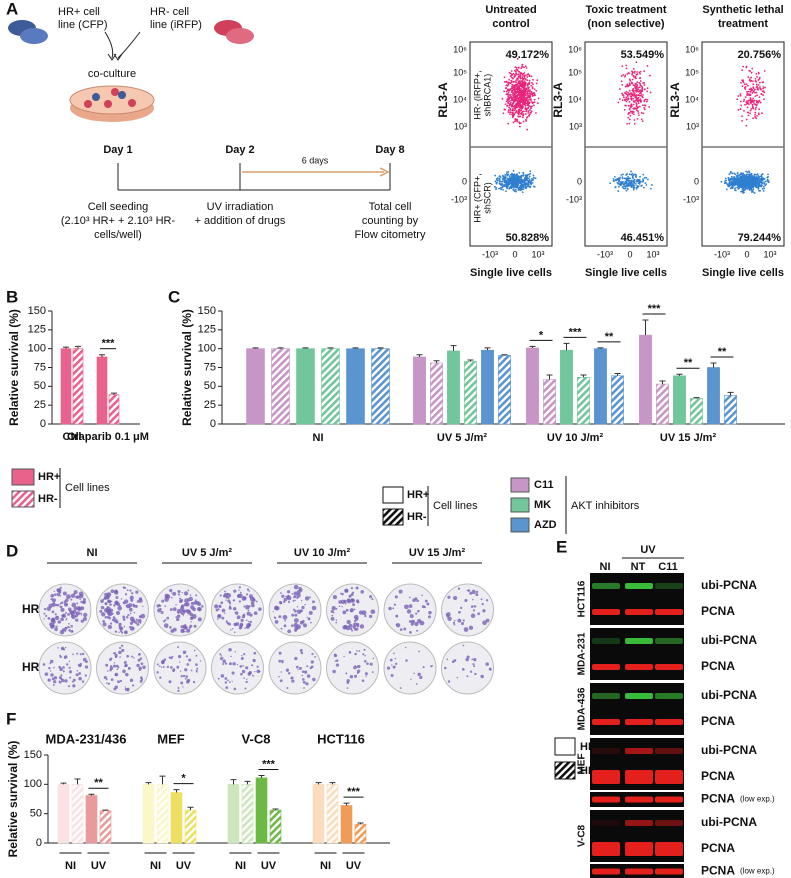 The width and height of the screenshot is (791, 878). Describe the element at coordinates (467, 668) in the screenshot. I see `plate` at that location.